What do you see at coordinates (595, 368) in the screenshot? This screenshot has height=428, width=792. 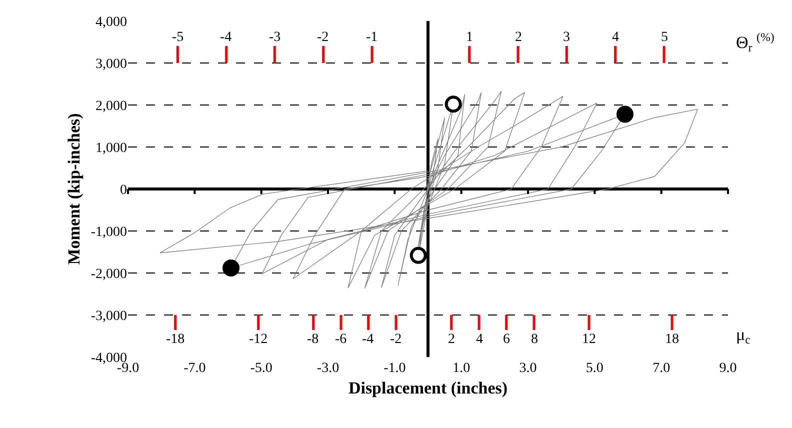 I see `x-tick-label: 5.0` at bounding box center [595, 368].